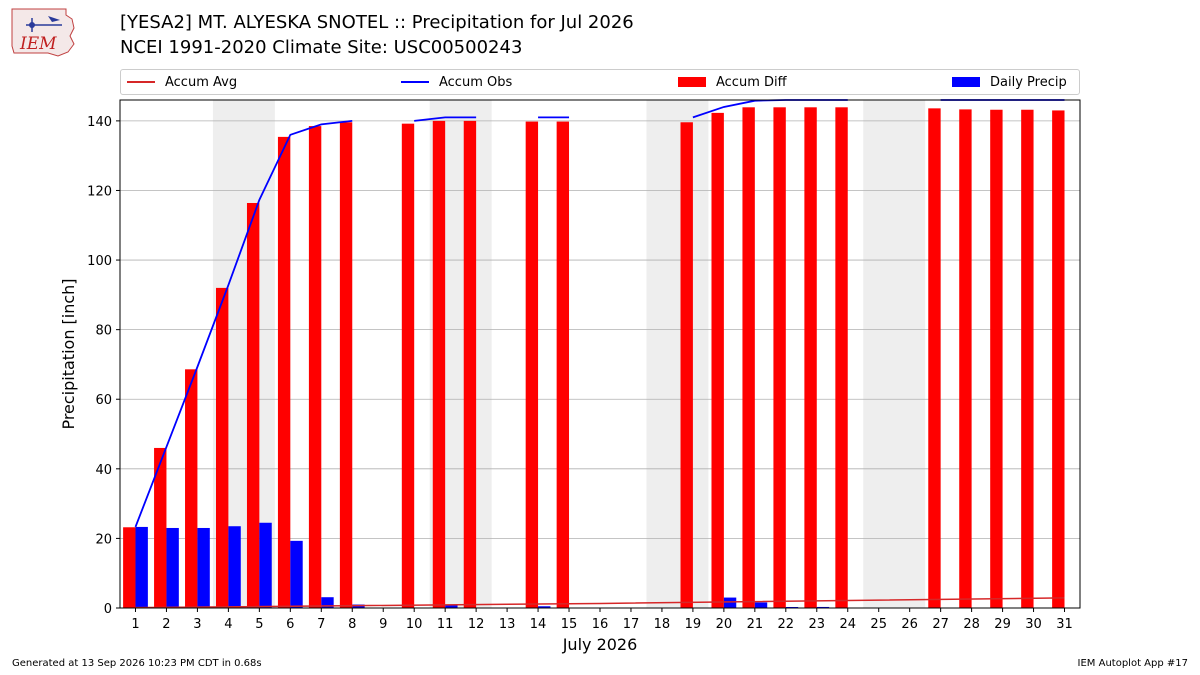 This screenshot has height=675, width=1200. Describe the element at coordinates (1132, 663) in the screenshot. I see `footer-app: IEM Autoplot App #17` at that location.